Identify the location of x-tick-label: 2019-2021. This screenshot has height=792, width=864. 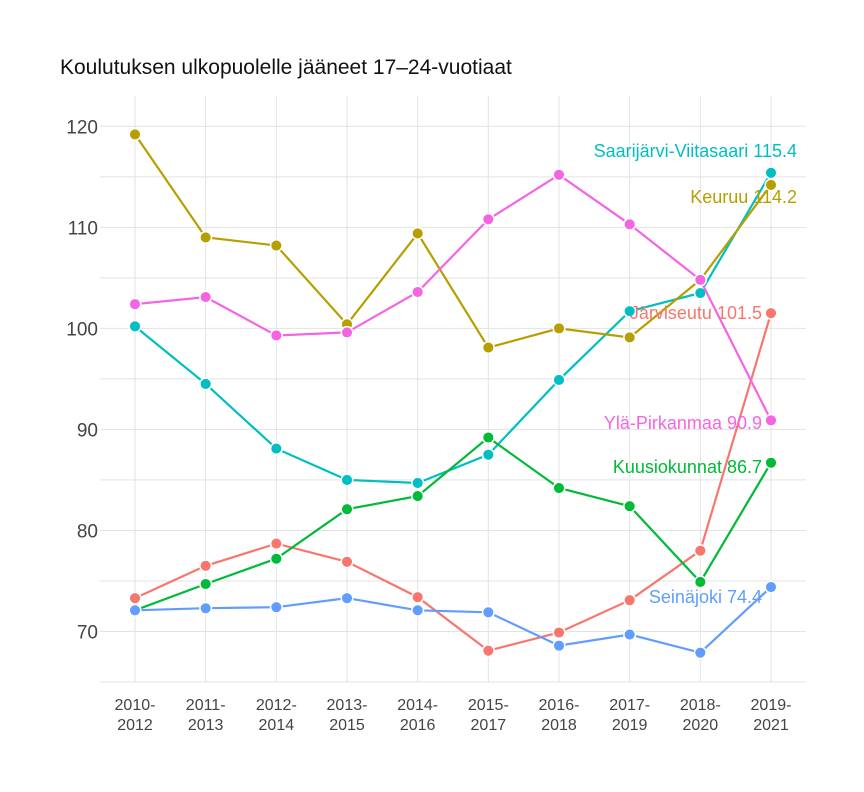
(771, 715).